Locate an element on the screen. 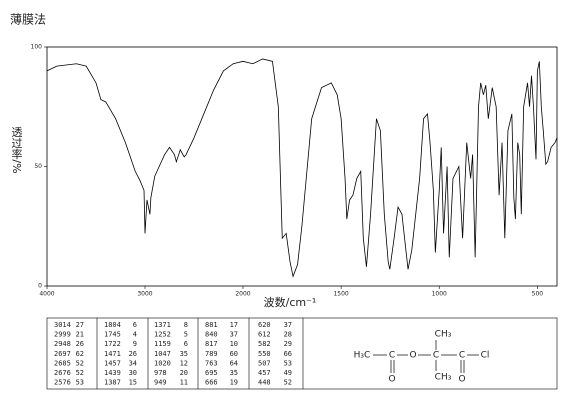 This screenshot has width=570, height=402. peak-intensity: 34 is located at coordinates (133, 363).